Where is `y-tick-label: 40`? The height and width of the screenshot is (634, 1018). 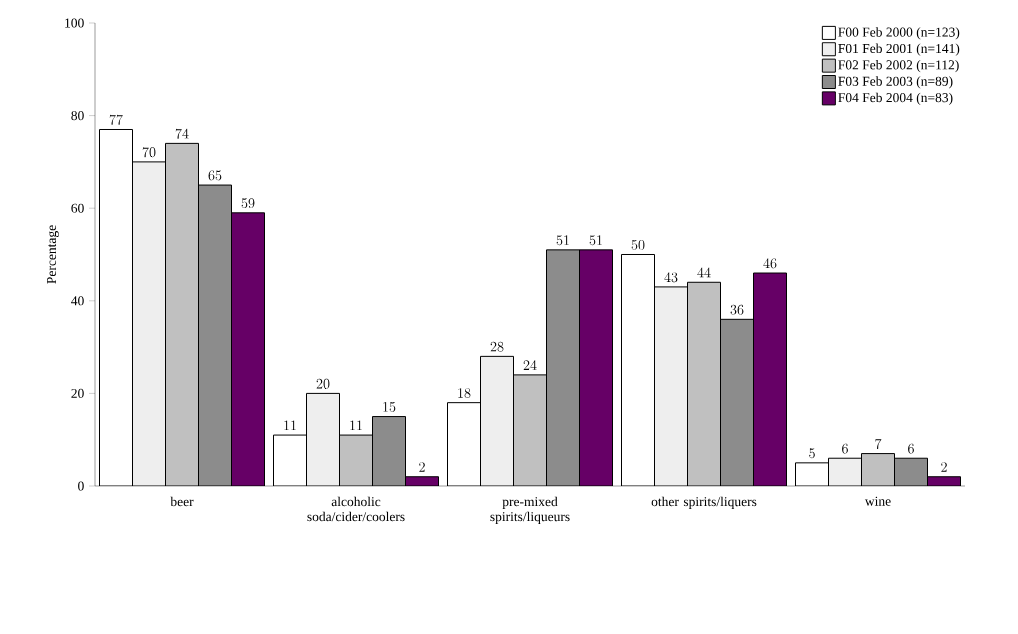 y-tick-label: 40 is located at coordinates (77, 301).